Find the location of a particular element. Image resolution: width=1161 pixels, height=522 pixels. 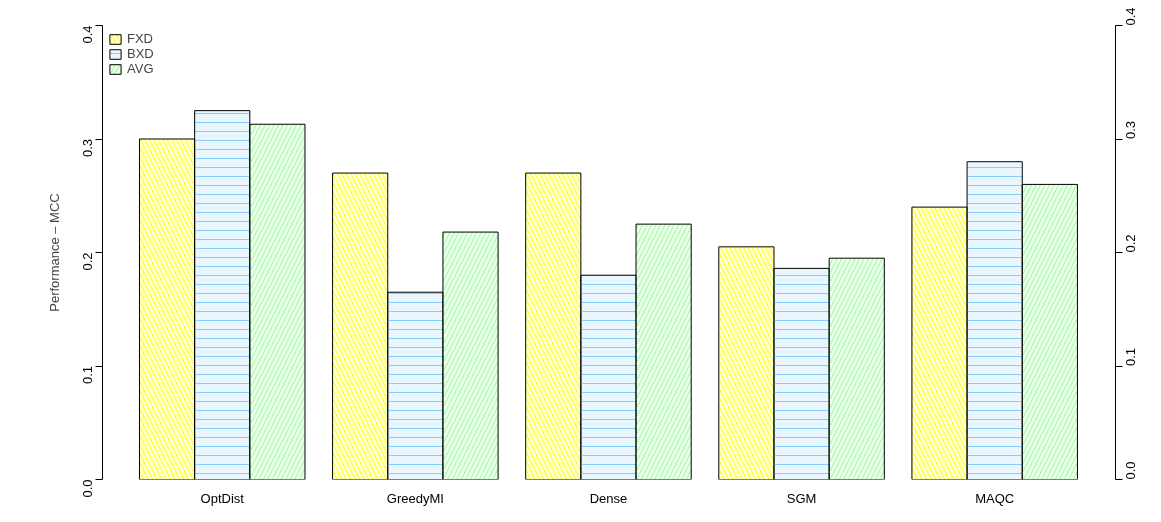

y-tick-label: 0.4 is located at coordinates (87, 34).